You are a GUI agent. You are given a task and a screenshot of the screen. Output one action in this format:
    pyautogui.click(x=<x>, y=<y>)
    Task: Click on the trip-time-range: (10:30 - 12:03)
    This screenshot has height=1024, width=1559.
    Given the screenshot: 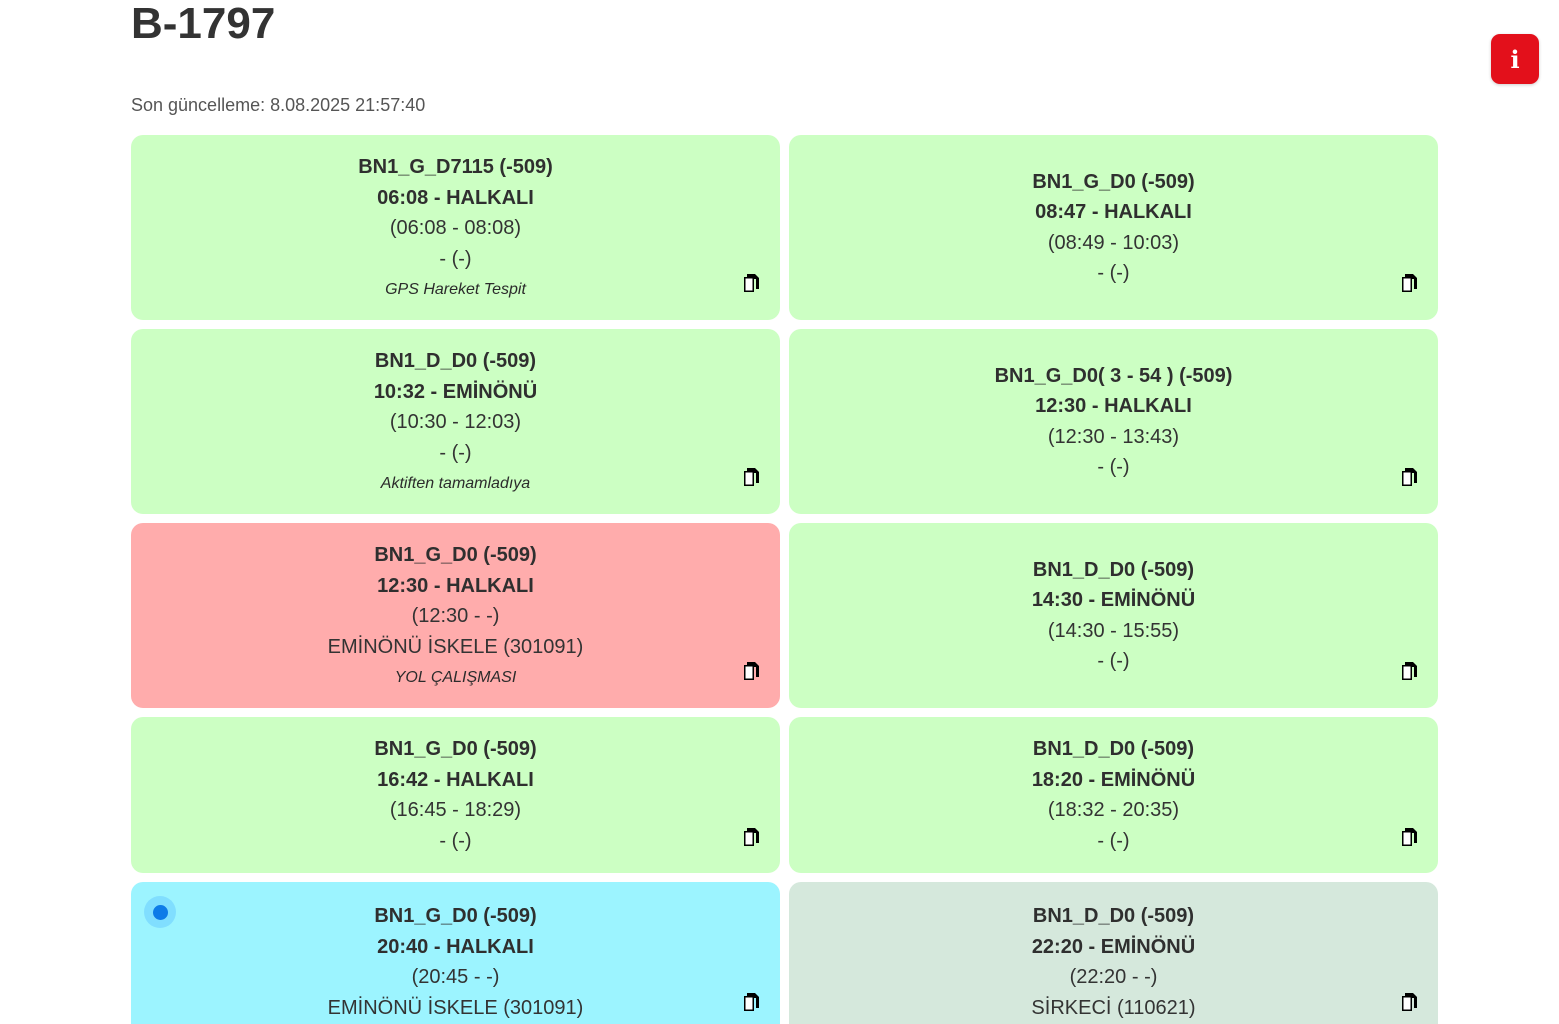 What is the action you would take?
    pyautogui.click(x=455, y=422)
    